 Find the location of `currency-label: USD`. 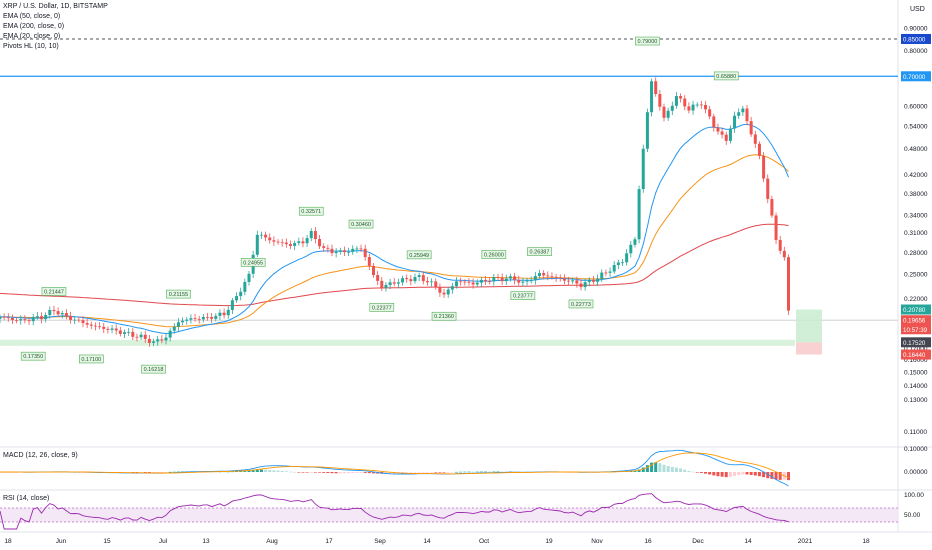

currency-label: USD is located at coordinates (917, 9).